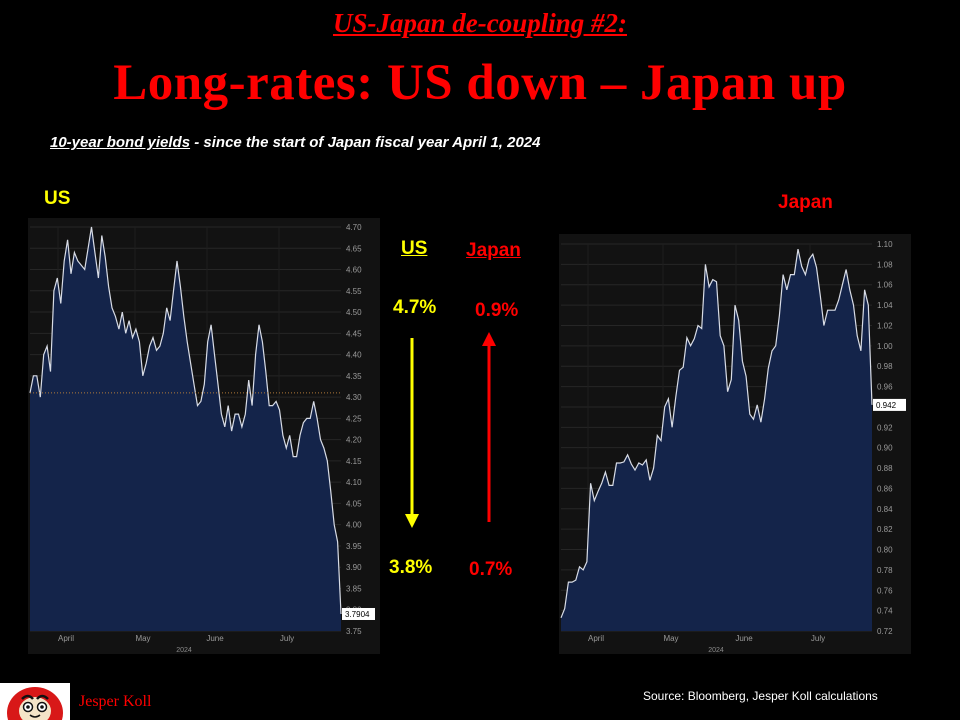  Describe the element at coordinates (885, 387) in the screenshot. I see `y-tick-label: 0.96` at that location.